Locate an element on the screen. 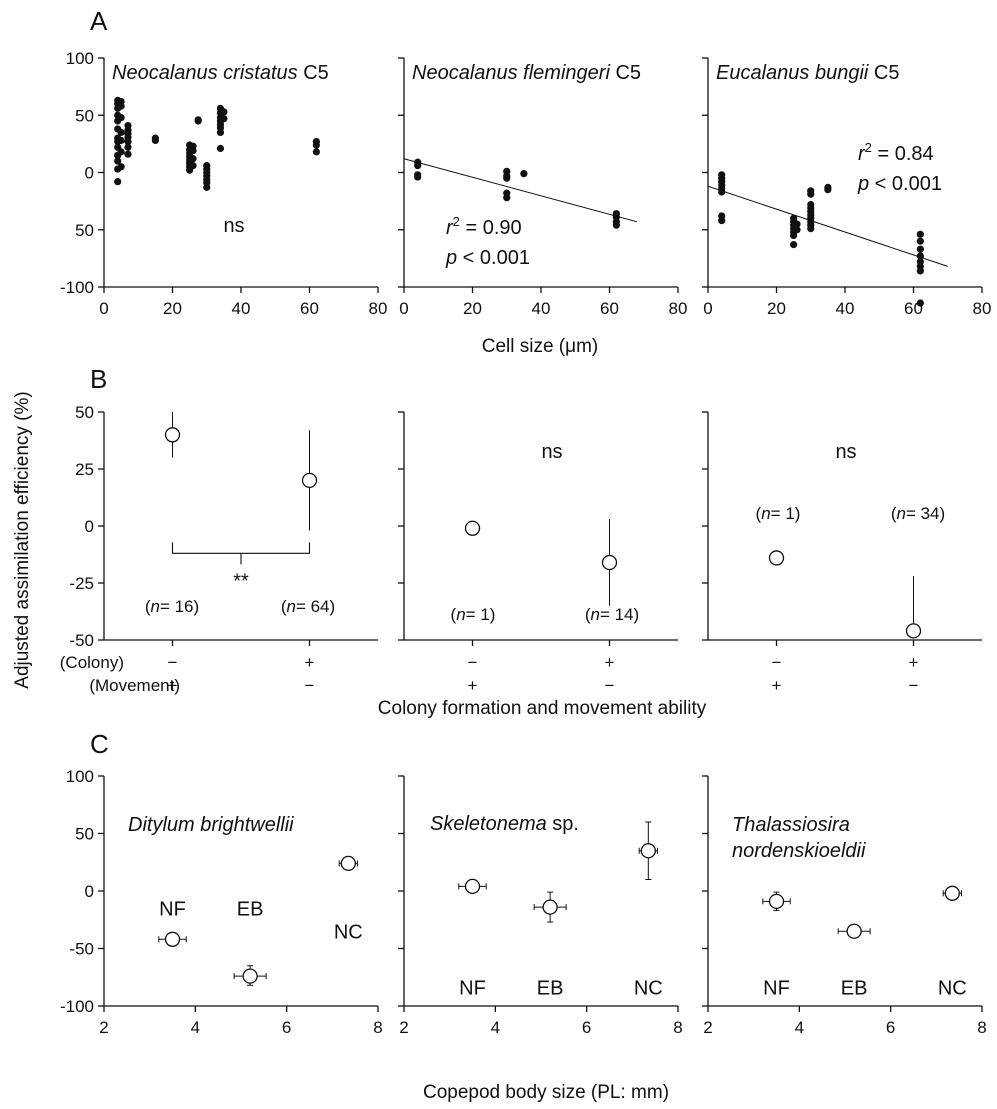  significance-stars: ** is located at coordinates (241, 581).